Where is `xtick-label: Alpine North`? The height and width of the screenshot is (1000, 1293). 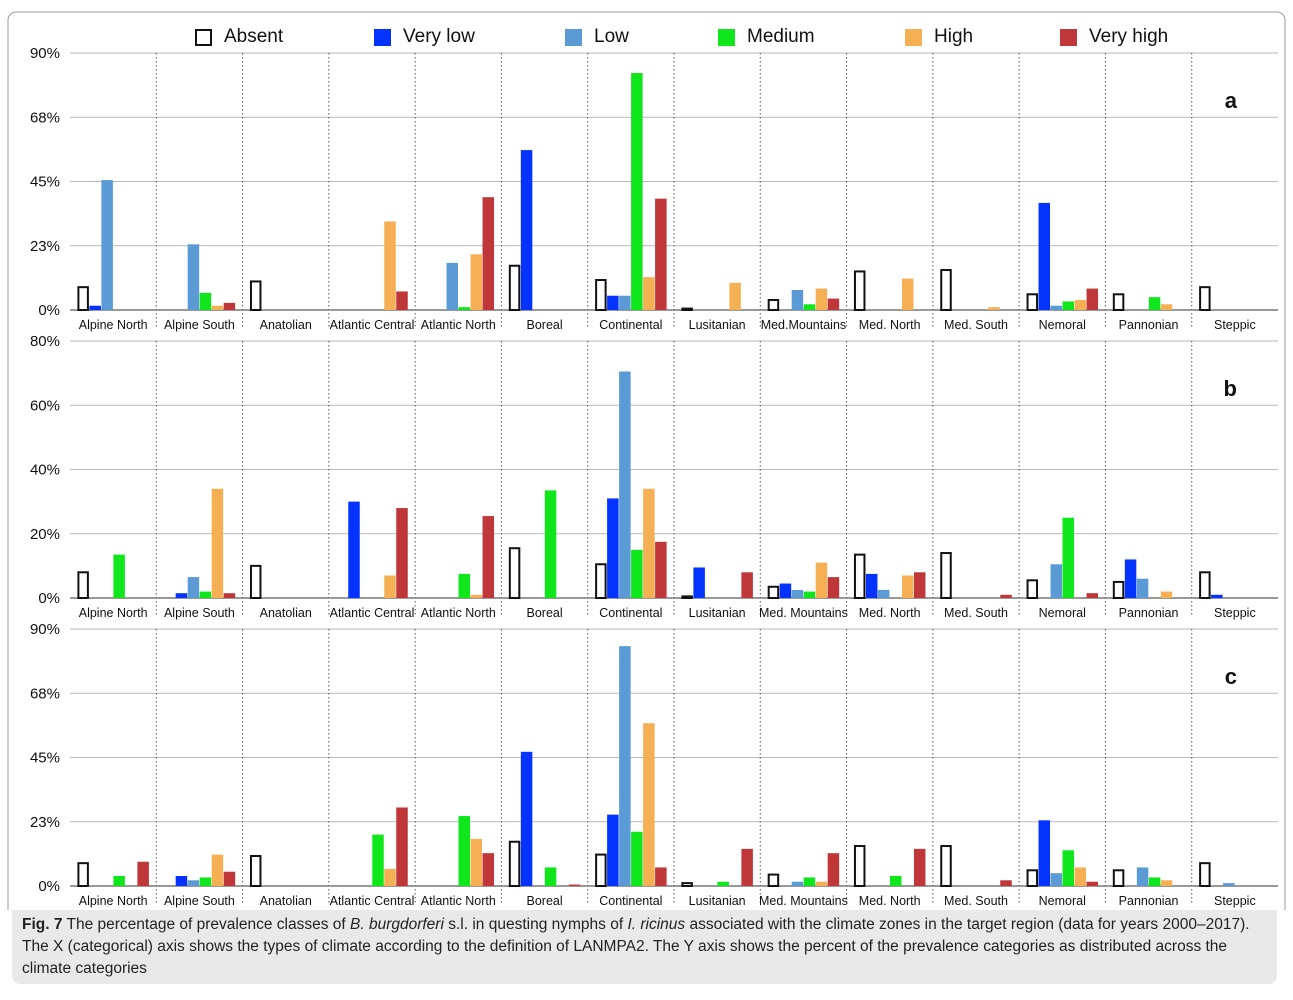 xtick-label: Alpine North is located at coordinates (113, 325).